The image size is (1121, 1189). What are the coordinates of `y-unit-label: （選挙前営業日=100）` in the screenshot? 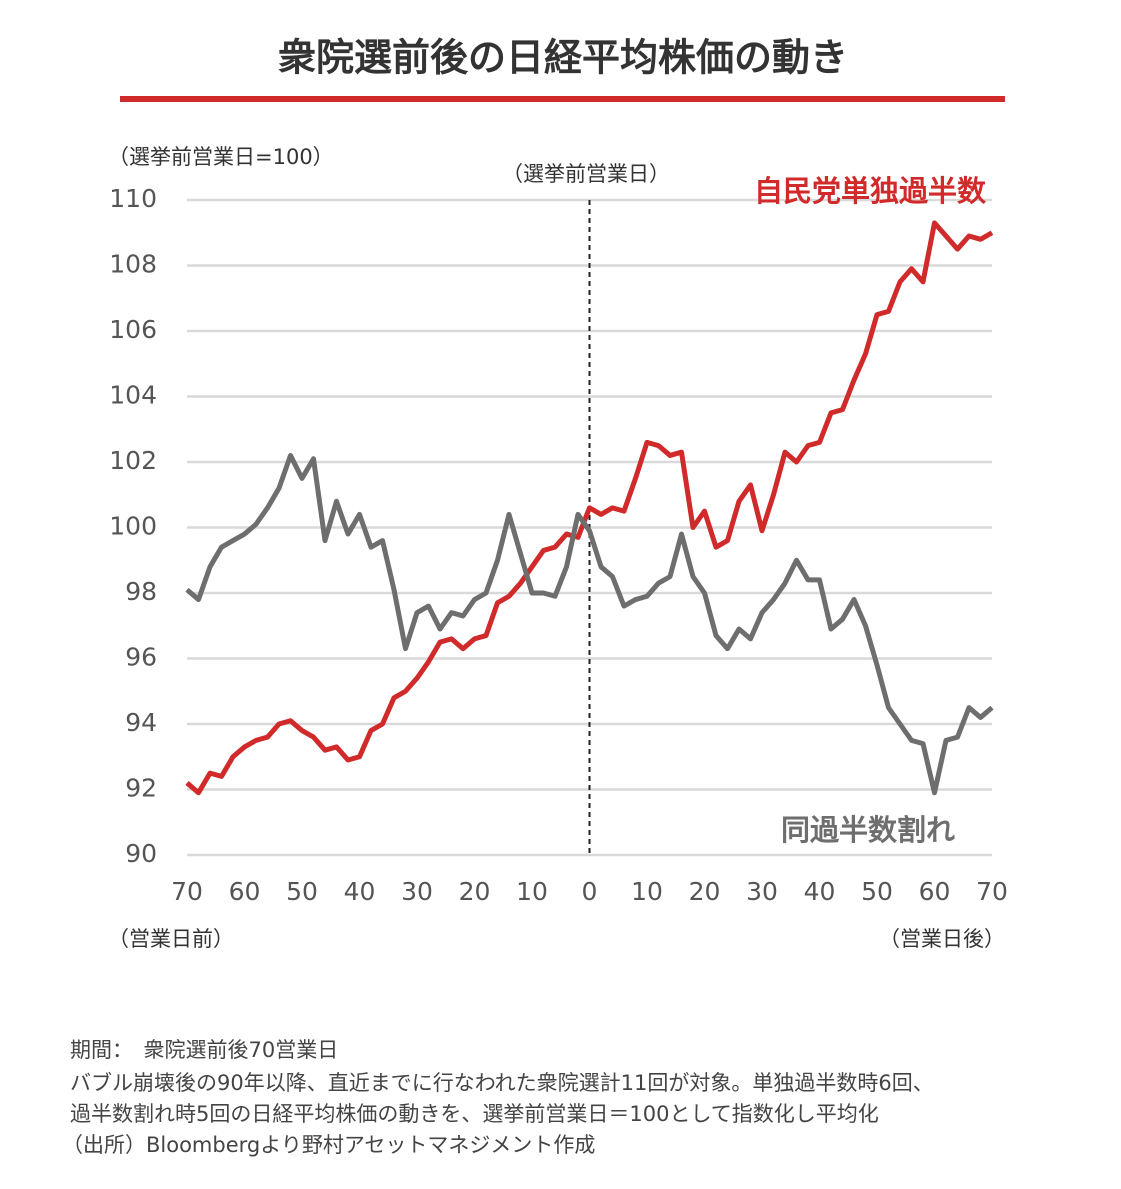 It's located at (221, 157).